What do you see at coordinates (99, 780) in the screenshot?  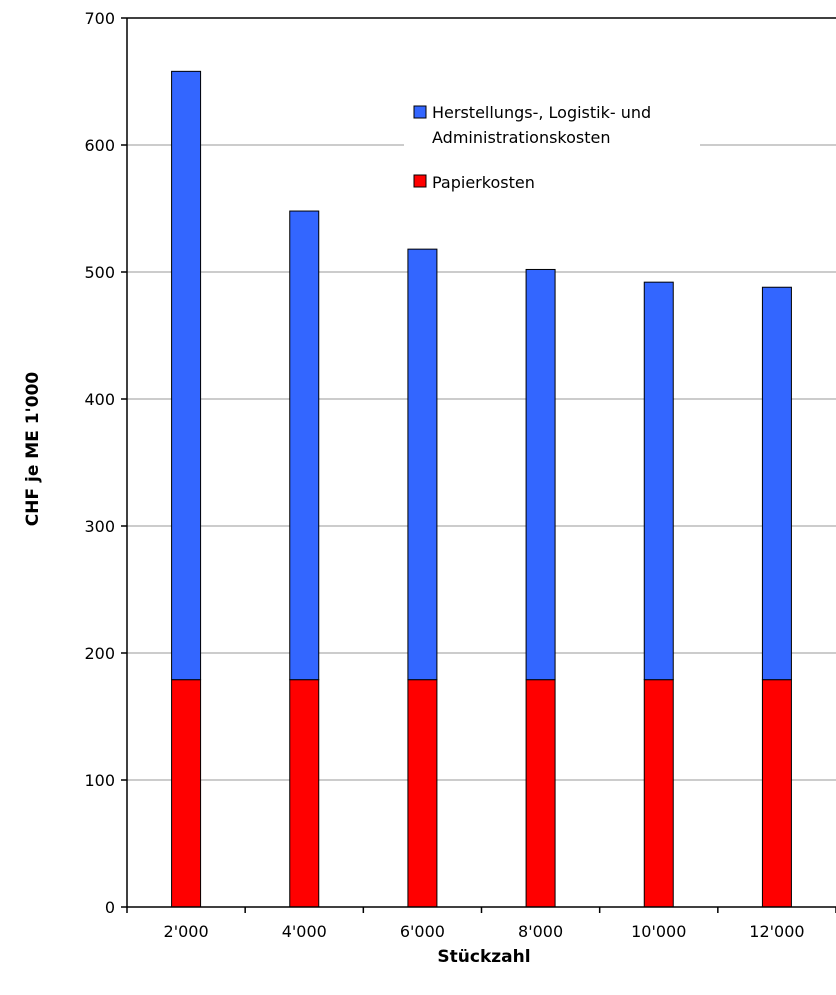 I see `y-tick-label-100: 100` at bounding box center [99, 780].